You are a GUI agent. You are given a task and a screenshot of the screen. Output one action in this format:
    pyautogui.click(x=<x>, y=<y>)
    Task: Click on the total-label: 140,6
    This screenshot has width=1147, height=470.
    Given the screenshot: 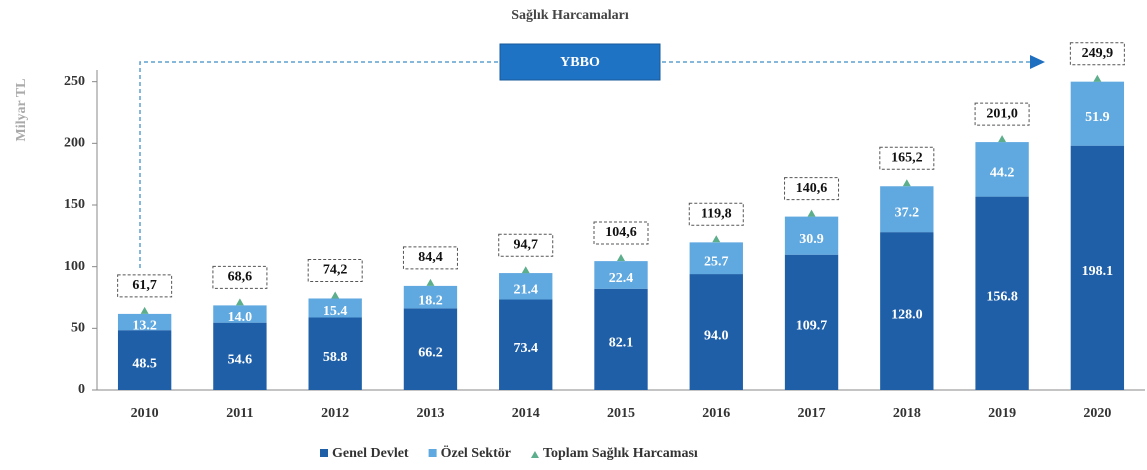 What is the action you would take?
    pyautogui.click(x=812, y=188)
    